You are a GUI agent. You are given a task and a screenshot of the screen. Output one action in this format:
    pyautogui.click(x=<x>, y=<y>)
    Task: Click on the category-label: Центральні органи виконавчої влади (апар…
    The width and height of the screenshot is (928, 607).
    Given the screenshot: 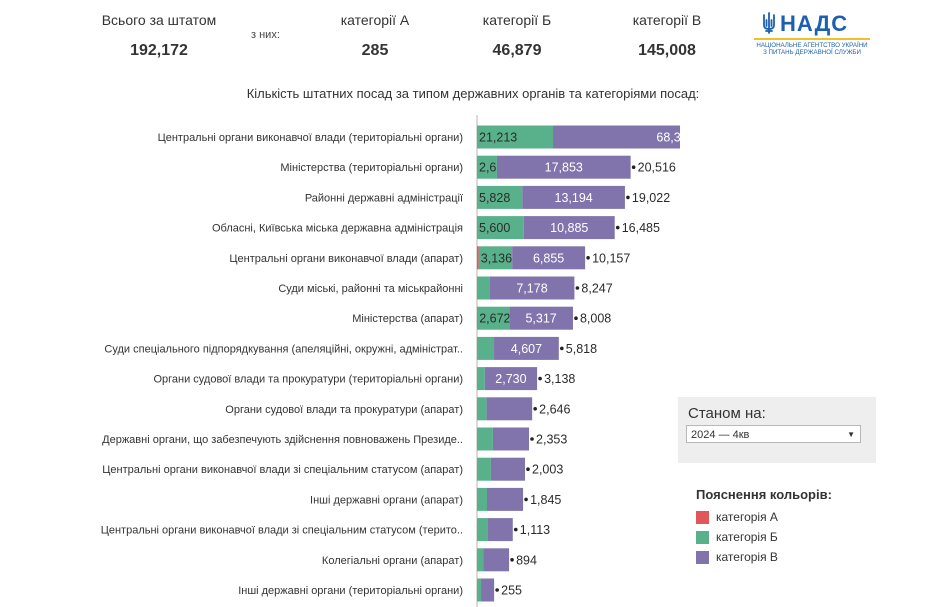 What is the action you would take?
    pyautogui.click(x=346, y=259)
    